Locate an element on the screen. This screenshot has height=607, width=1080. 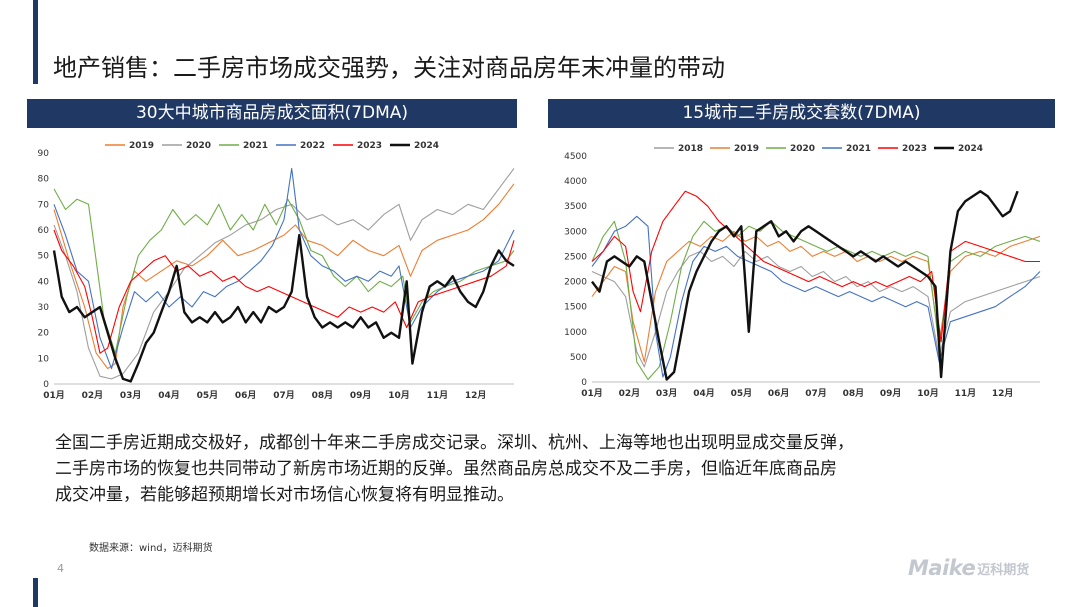
y-tick-label: 4500 is located at coordinates (575, 157).